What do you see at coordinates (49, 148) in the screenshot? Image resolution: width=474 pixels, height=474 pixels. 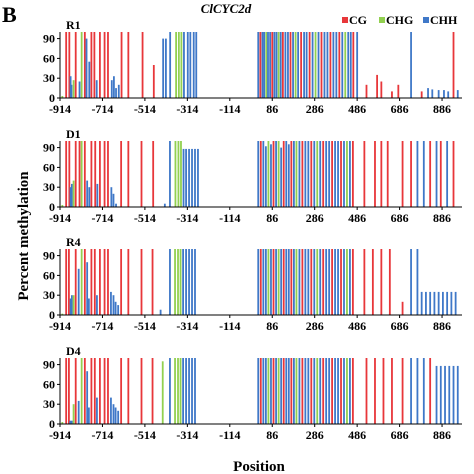 I see `y-tick-label: 90` at bounding box center [49, 148].